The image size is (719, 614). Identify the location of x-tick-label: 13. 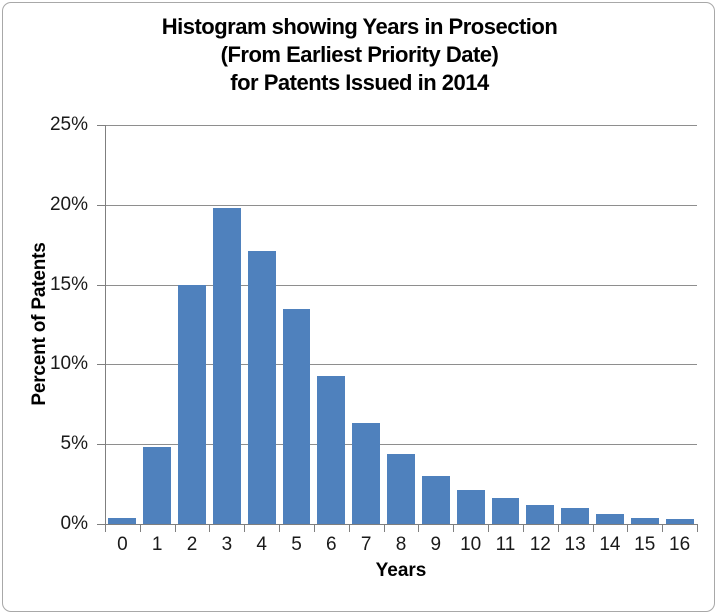
(575, 544).